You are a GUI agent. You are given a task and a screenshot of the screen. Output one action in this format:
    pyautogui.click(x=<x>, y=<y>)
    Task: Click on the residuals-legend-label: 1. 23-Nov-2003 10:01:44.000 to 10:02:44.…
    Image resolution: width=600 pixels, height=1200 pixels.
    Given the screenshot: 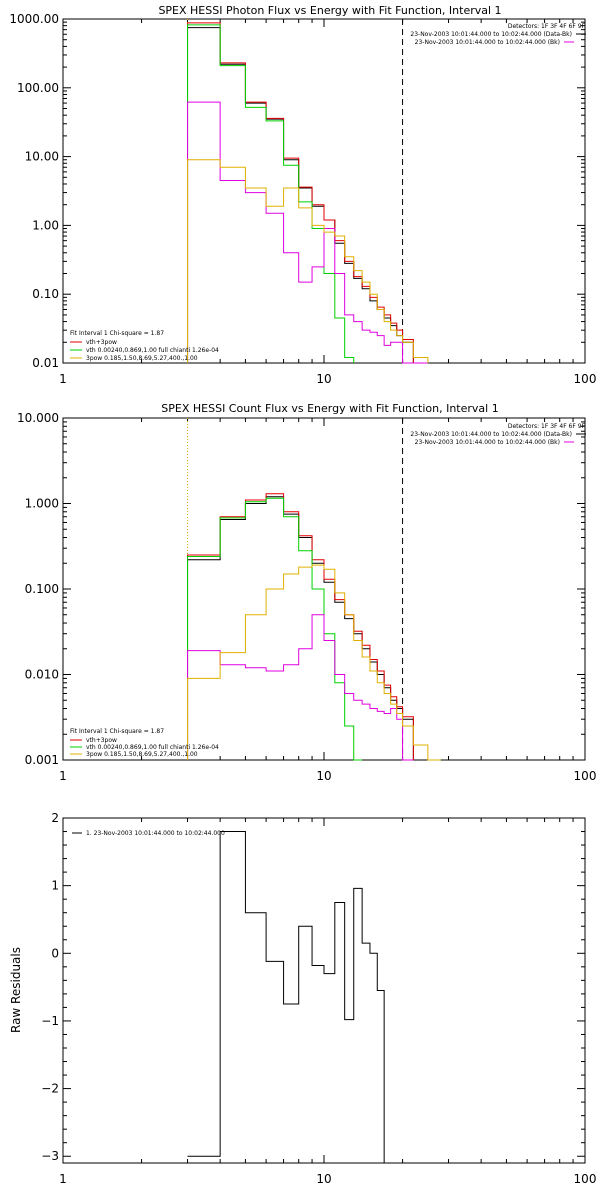 What is the action you would take?
    pyautogui.click(x=155, y=833)
    